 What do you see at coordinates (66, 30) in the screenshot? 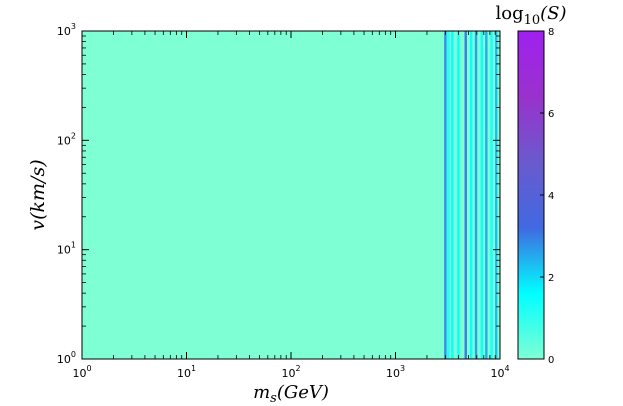
I see `y-tick-label: 10³` at bounding box center [66, 30].